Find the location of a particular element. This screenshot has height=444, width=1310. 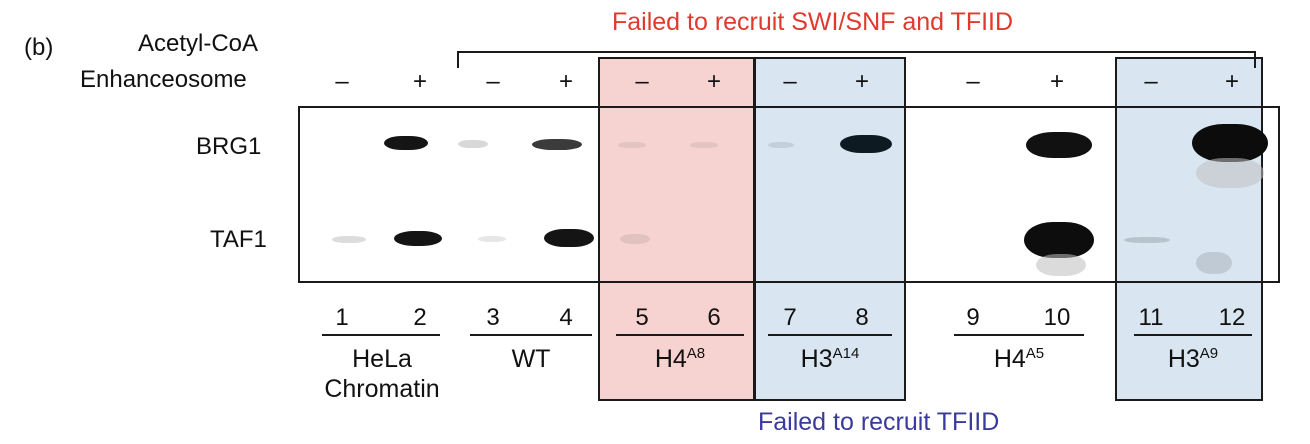

h3a9-highlight-box is located at coordinates (1189, 229).